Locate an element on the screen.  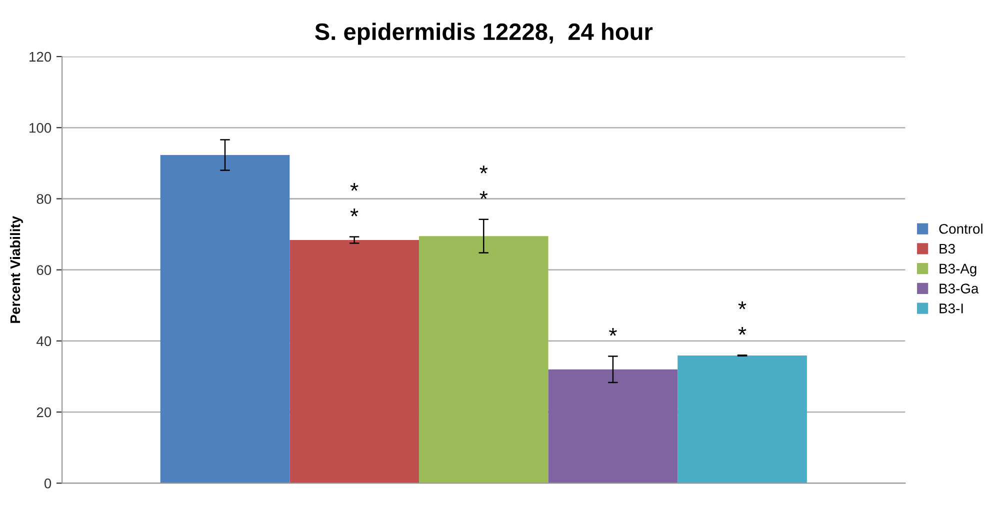
y-tick-label: 100 is located at coordinates (41, 127).